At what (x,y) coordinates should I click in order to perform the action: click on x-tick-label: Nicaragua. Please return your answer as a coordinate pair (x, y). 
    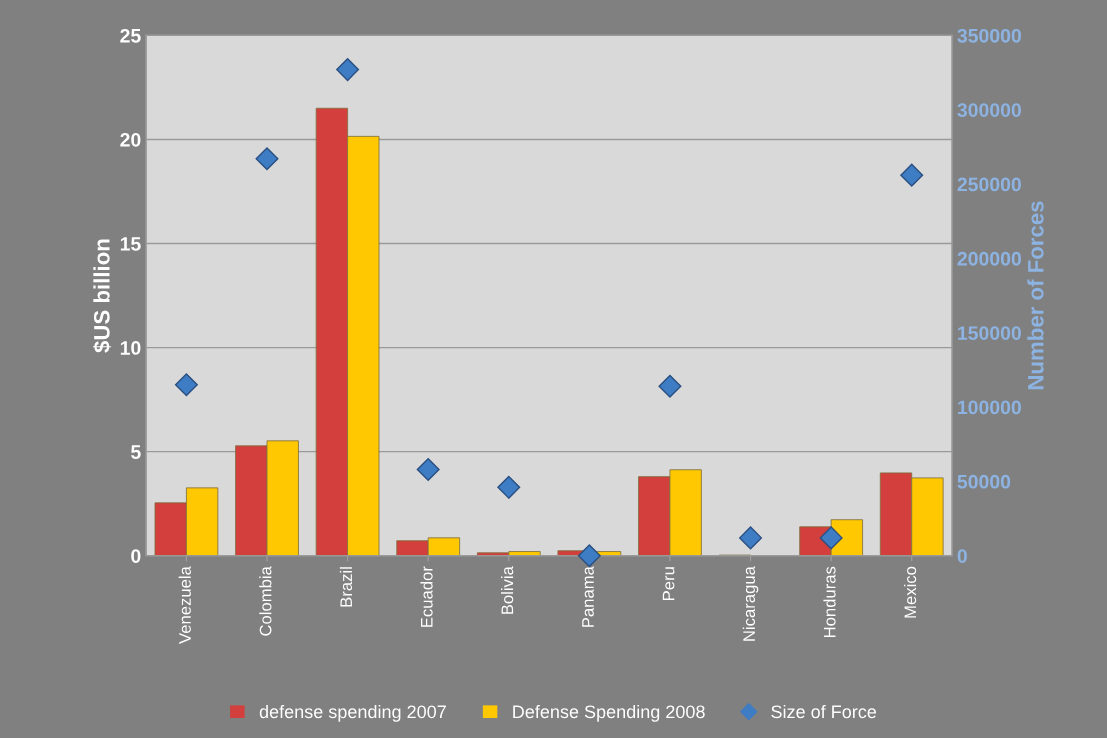
    Looking at the image, I should click on (750, 603).